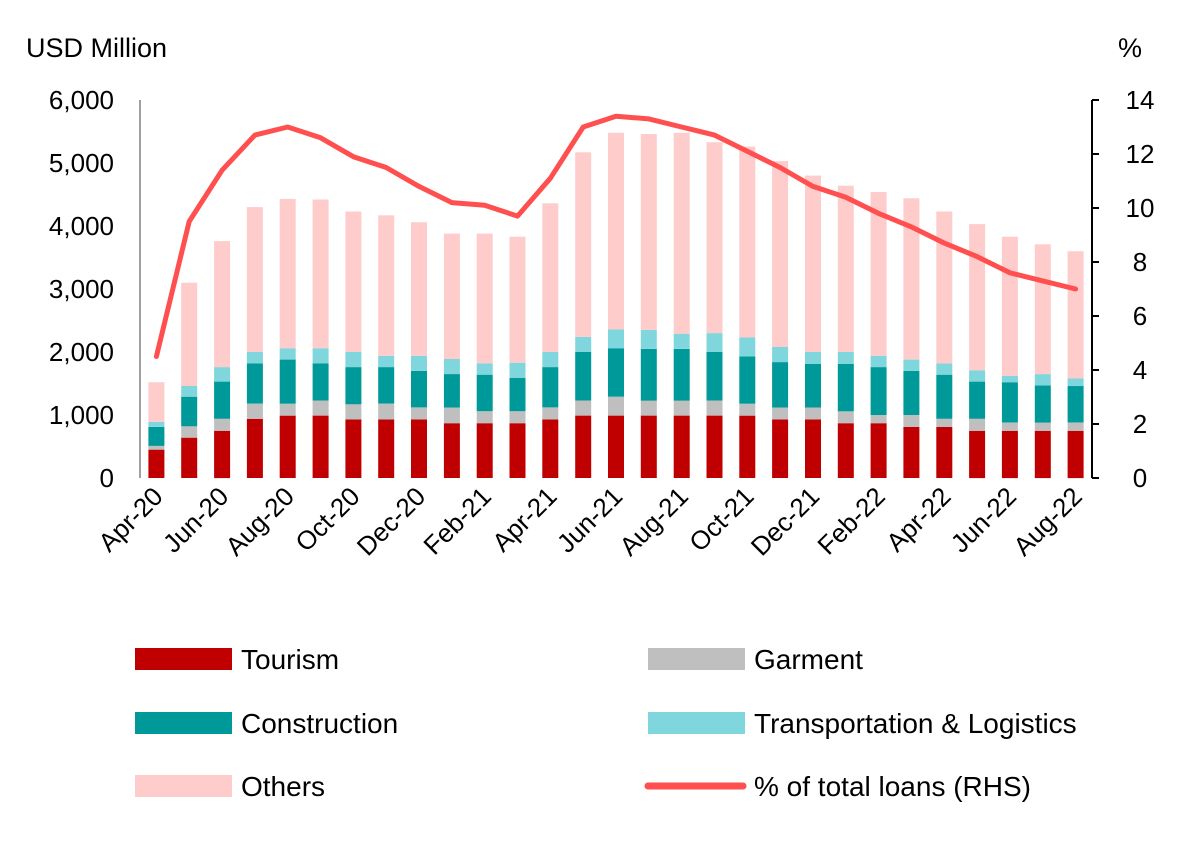 The image size is (1200, 850). Describe the element at coordinates (81, 415) in the screenshot. I see `left-tick-label: 1,000` at that location.